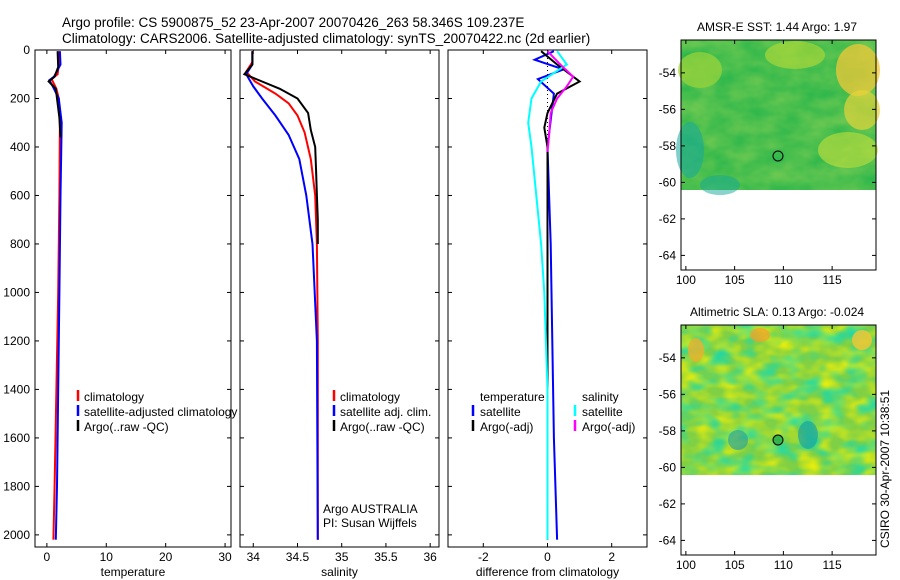 Image resolution: width=900 pixels, height=580 pixels. I want to click on sla-map-title: Altimetric SLA: 0.13 Argo: -0.024, so click(777, 312).